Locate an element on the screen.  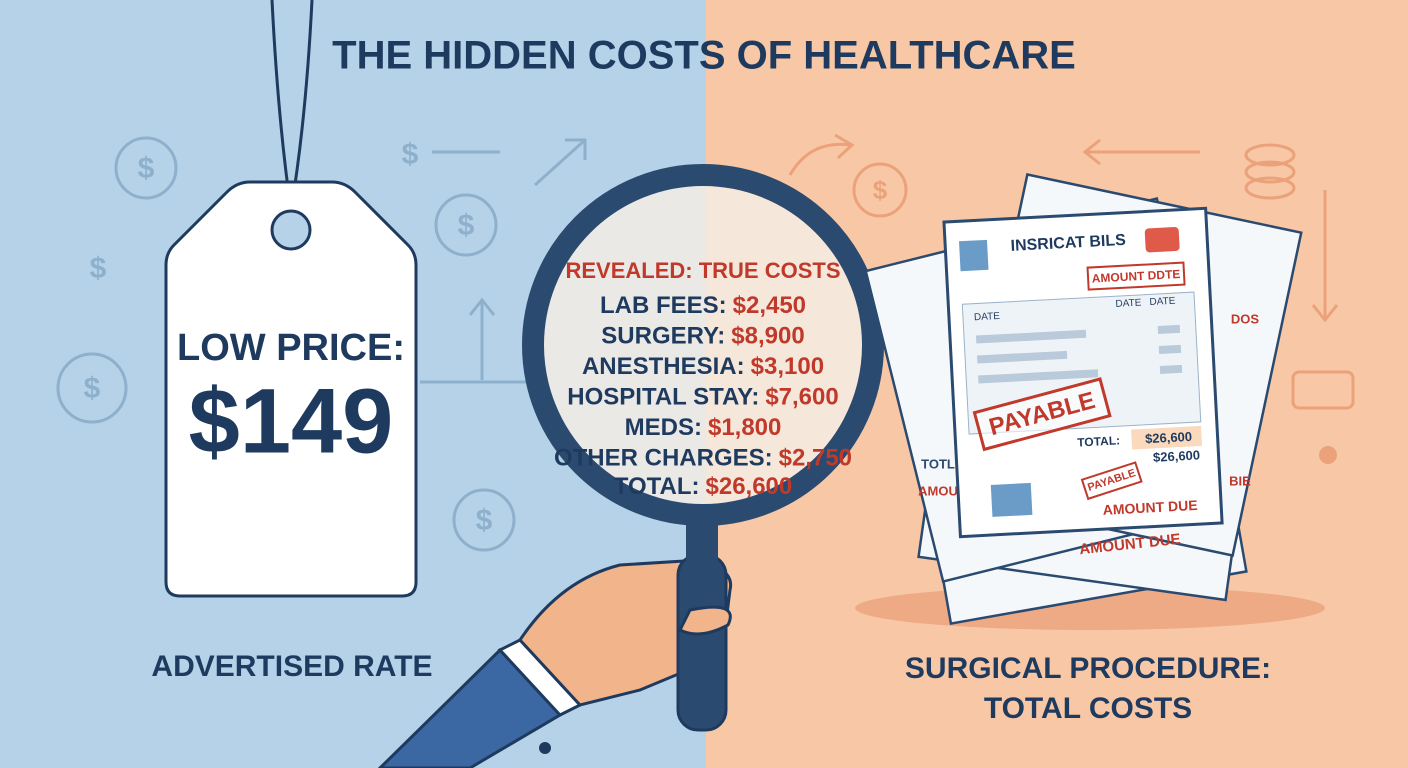
cost-row: TOTAL: $26,600 is located at coordinates (703, 486).